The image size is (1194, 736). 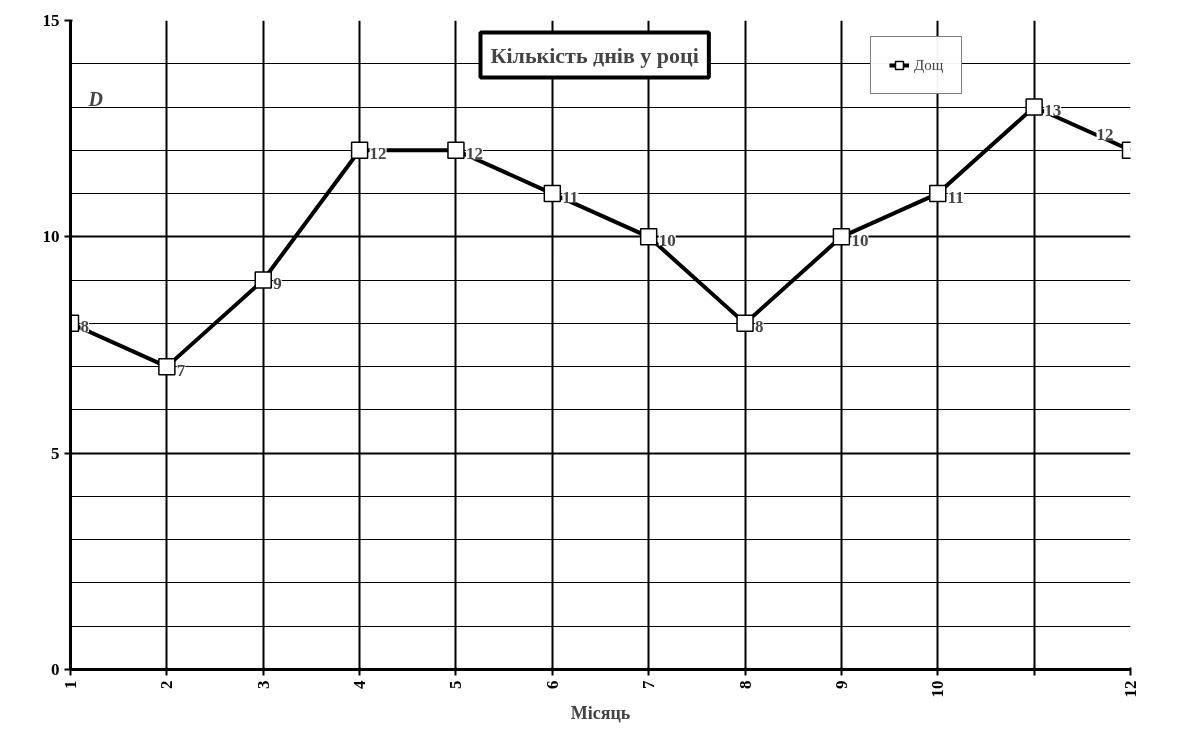 I want to click on x-tick-label: 10, so click(x=938, y=689).